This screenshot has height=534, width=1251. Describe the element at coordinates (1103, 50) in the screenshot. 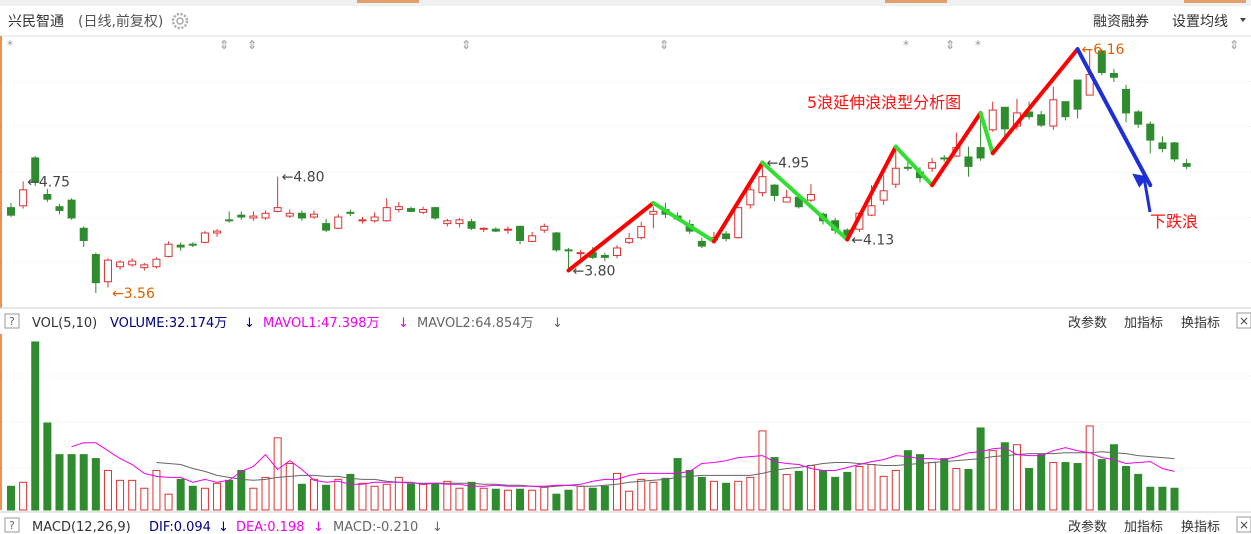

I see `price-label: ←6.16` at that location.